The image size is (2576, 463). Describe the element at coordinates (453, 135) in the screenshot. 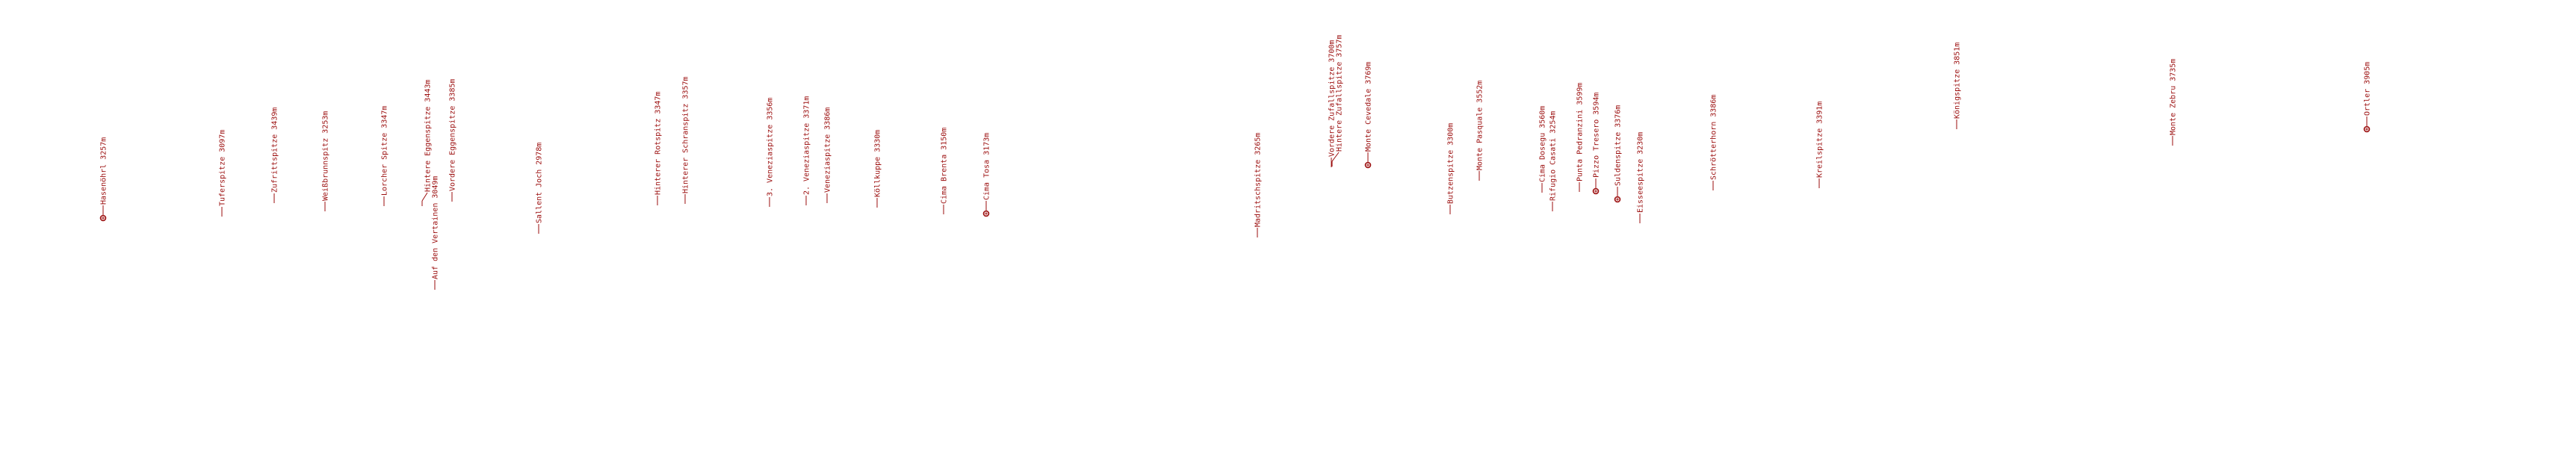

I see `peak-label: Vordere Eggenspitze 3385m` at that location.